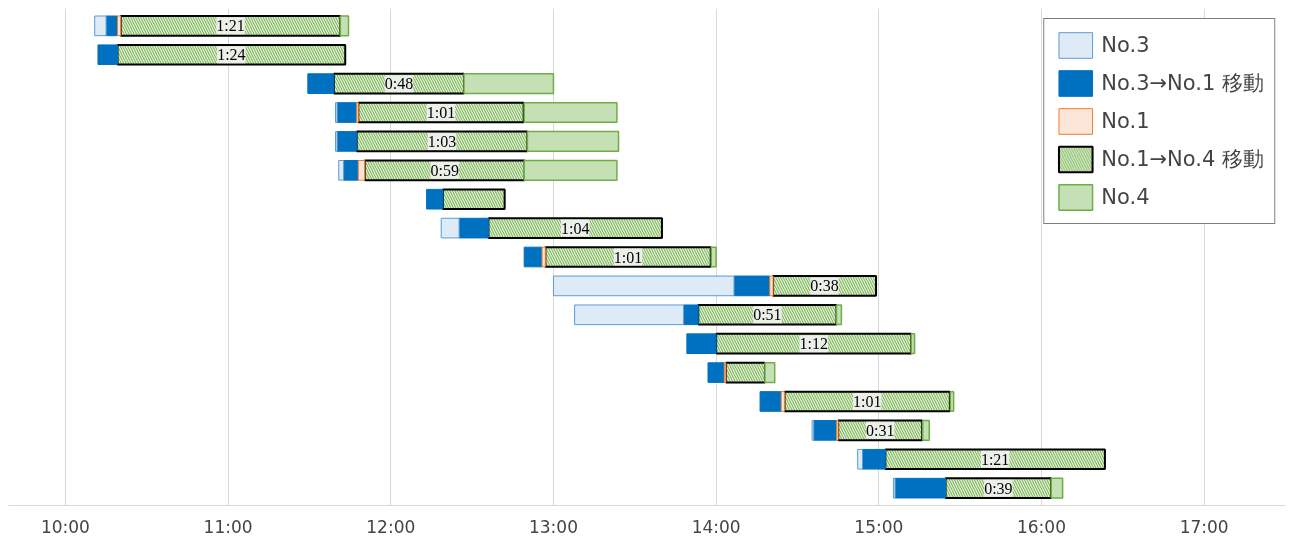  Describe the element at coordinates (65, 526) in the screenshot. I see `x-tick-label: 10:00` at that location.